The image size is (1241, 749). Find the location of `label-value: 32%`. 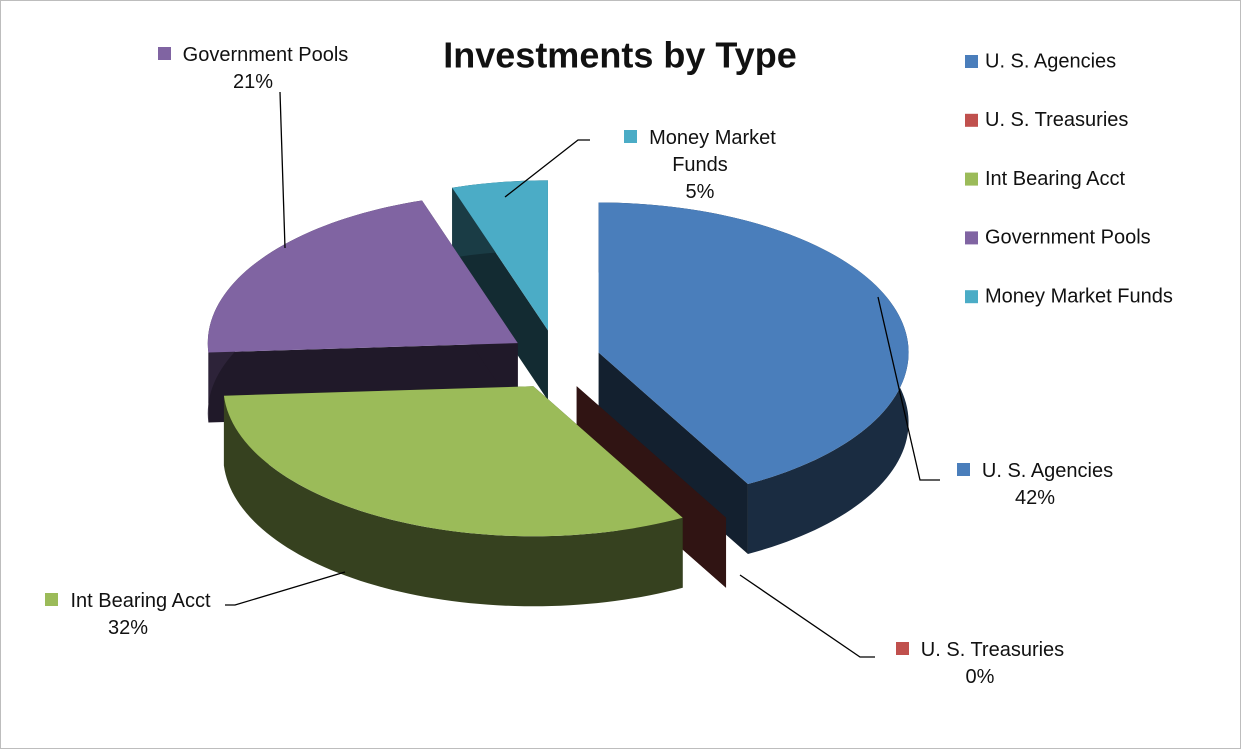

label-value: 32% is located at coordinates (128, 628).